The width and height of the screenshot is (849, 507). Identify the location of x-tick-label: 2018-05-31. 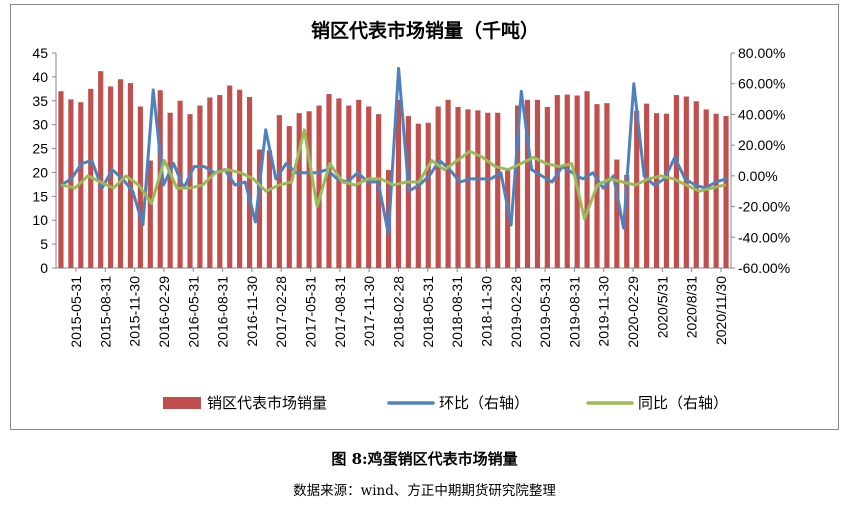
(428, 312).